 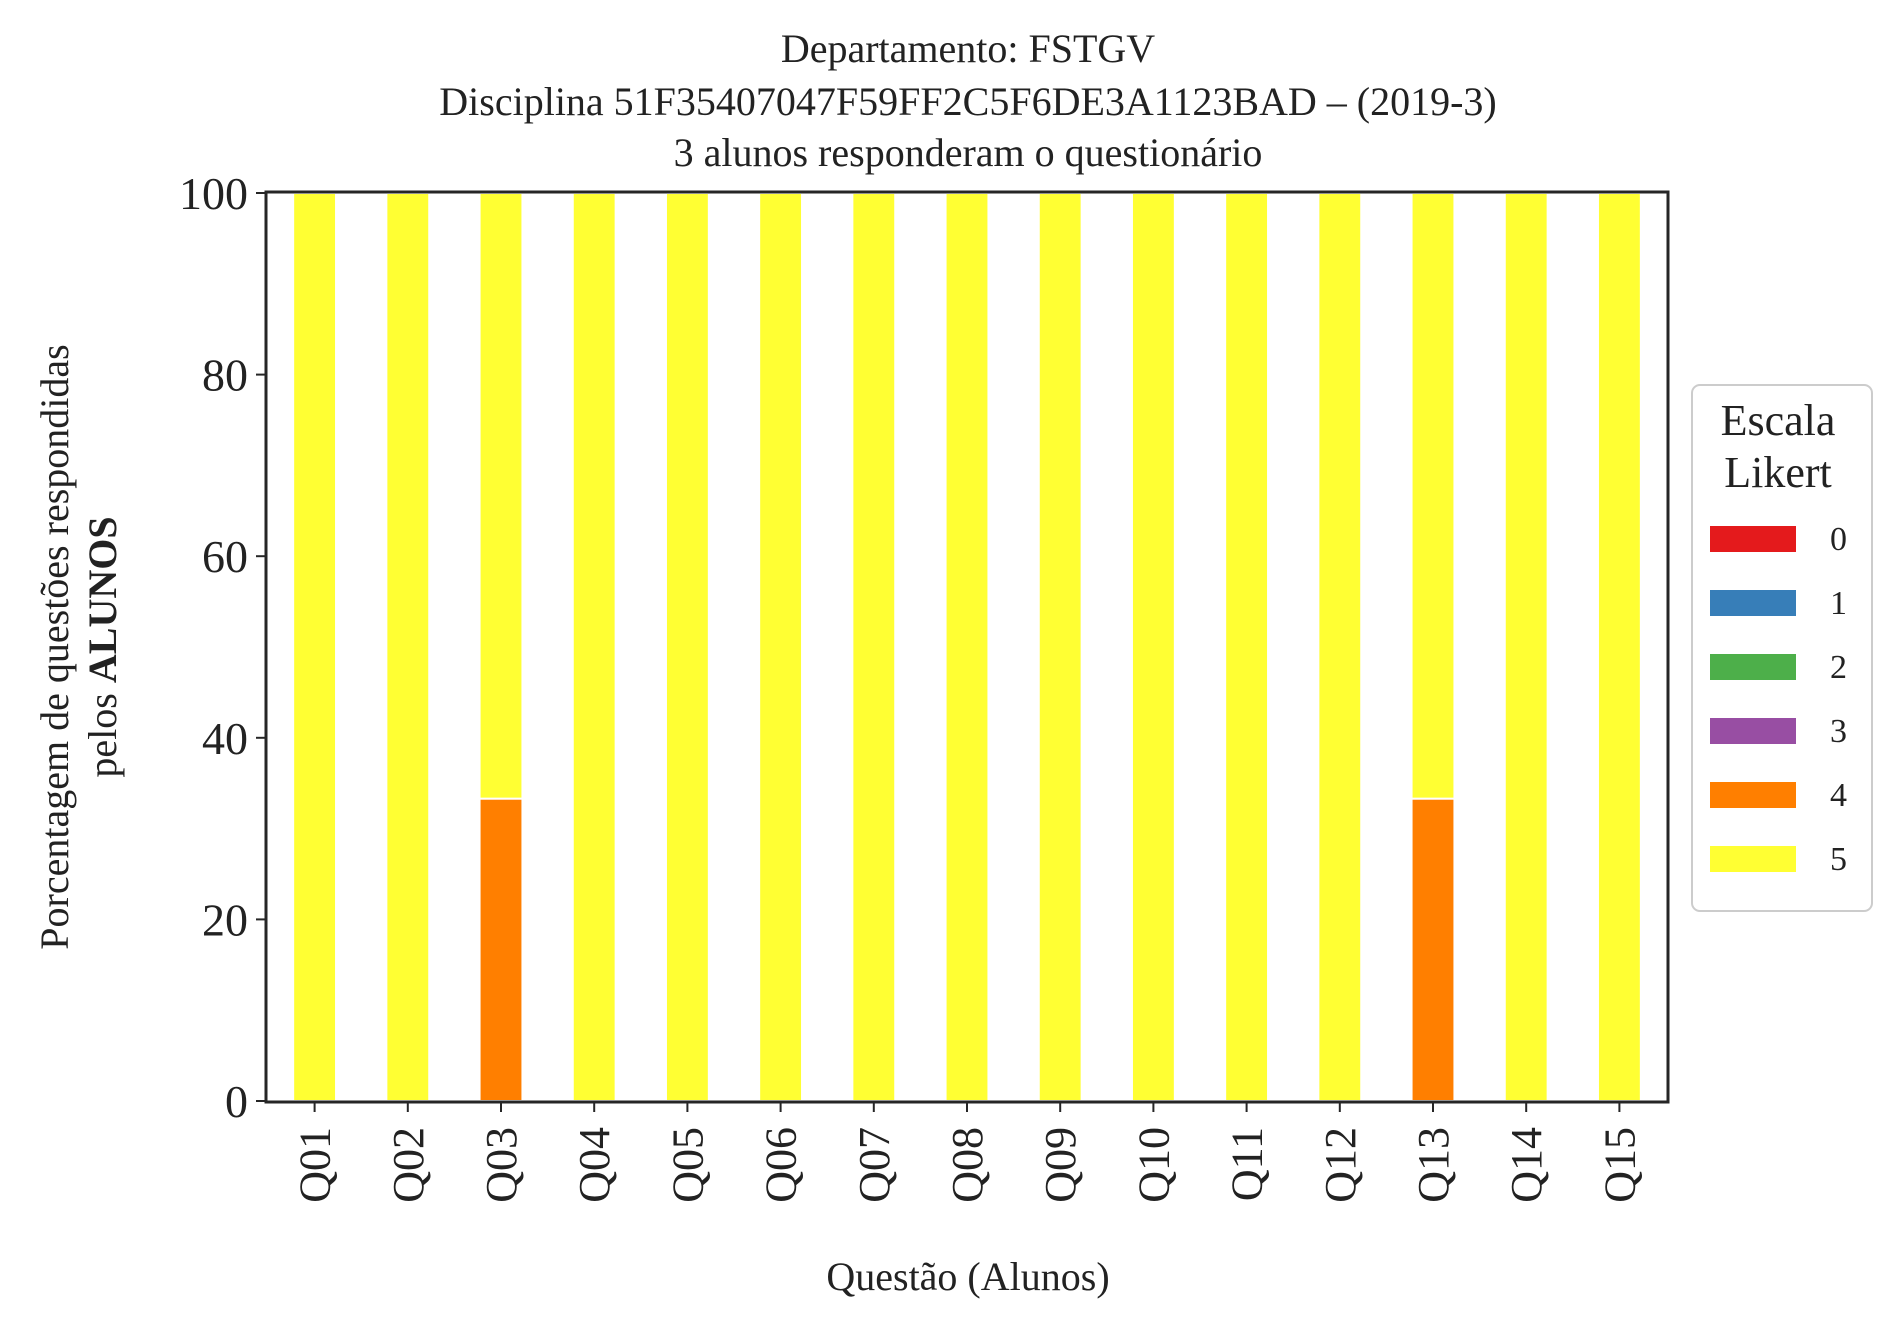 What do you see at coordinates (501, 1165) in the screenshot?
I see `x-tick-label: Q03` at bounding box center [501, 1165].